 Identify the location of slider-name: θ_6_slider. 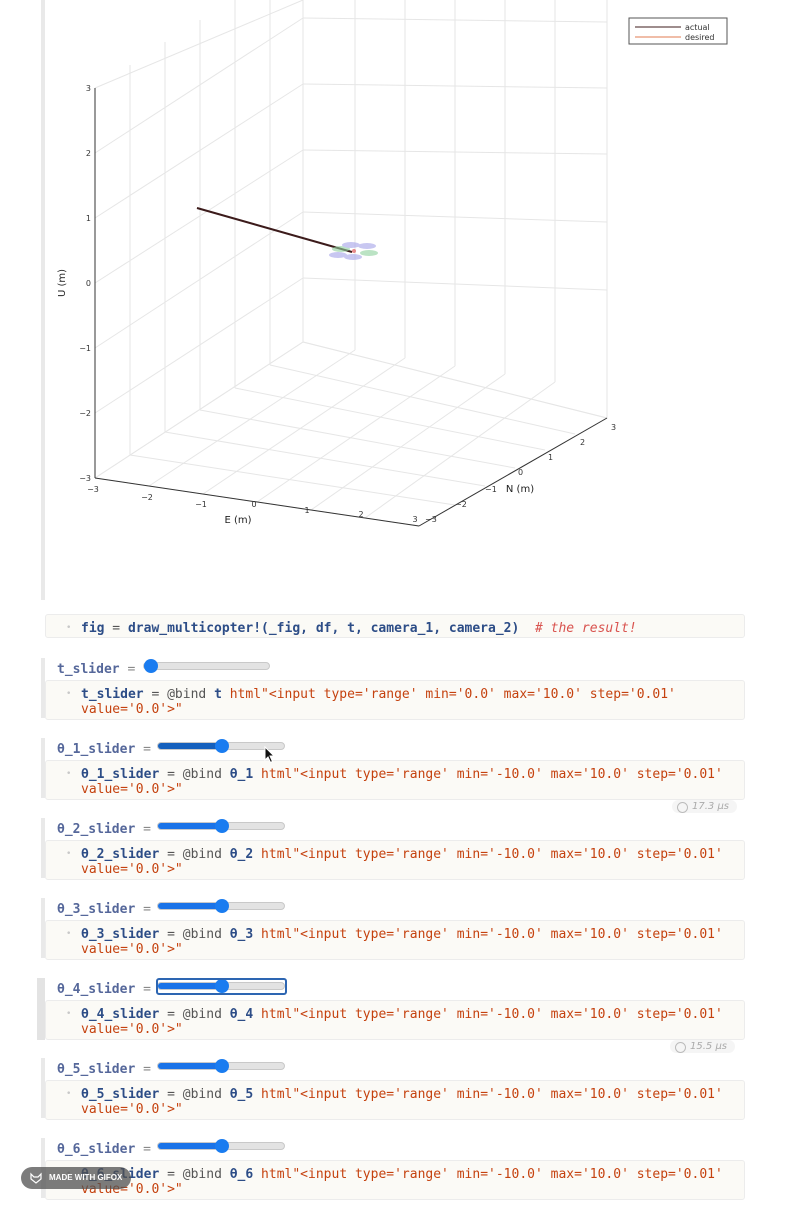
(96, 1149).